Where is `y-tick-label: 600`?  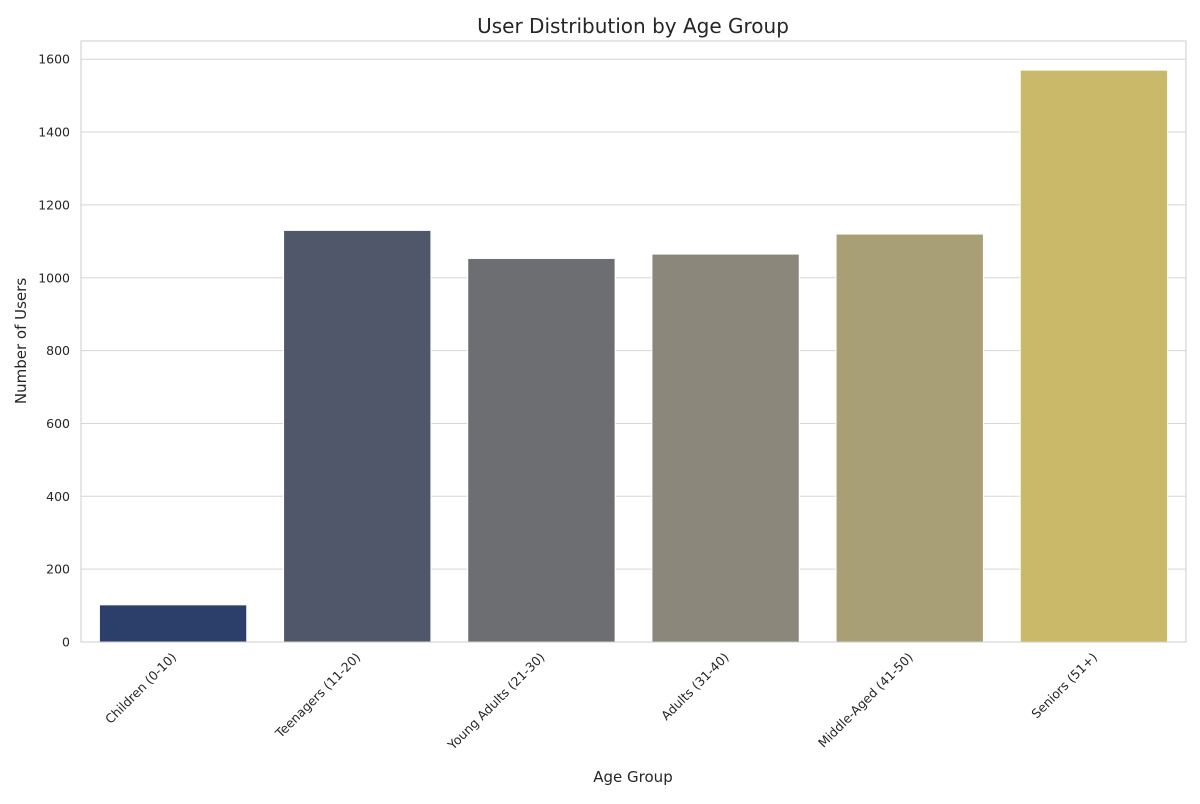 y-tick-label: 600 is located at coordinates (58, 423).